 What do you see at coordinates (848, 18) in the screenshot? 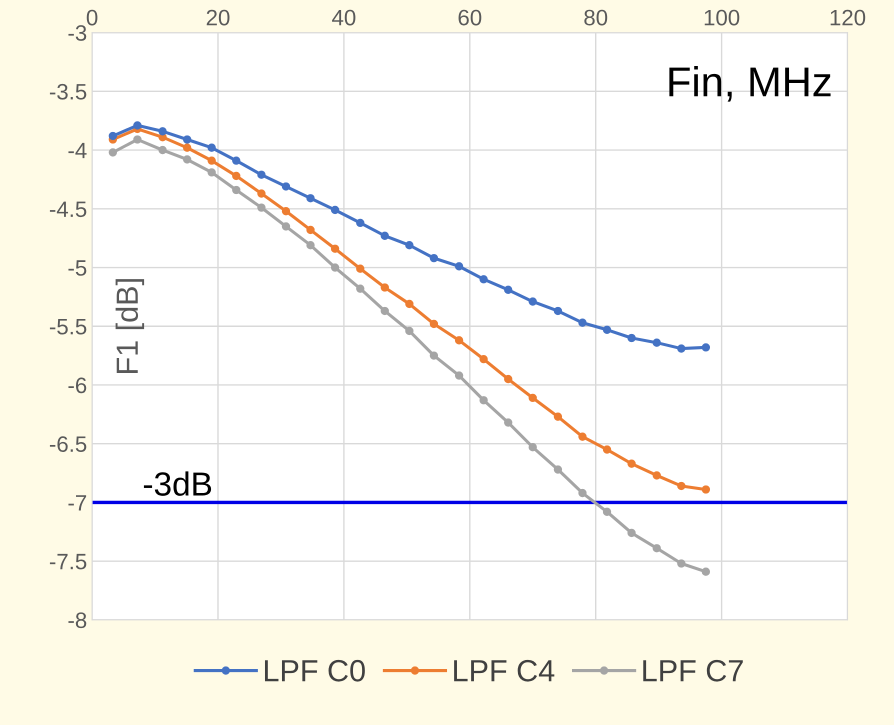
I see `x-tick-label: 120` at bounding box center [848, 18].